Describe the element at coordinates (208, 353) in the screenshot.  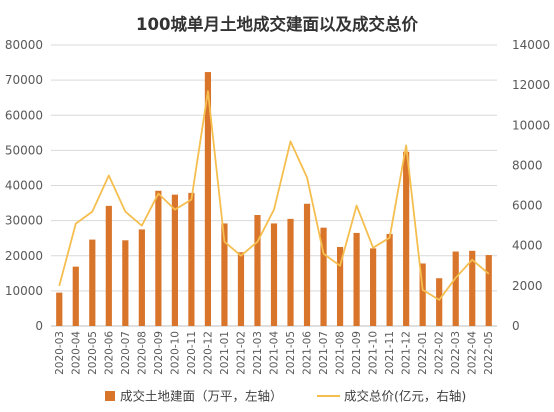
I see `x-tick-label: 2020-12` at that location.